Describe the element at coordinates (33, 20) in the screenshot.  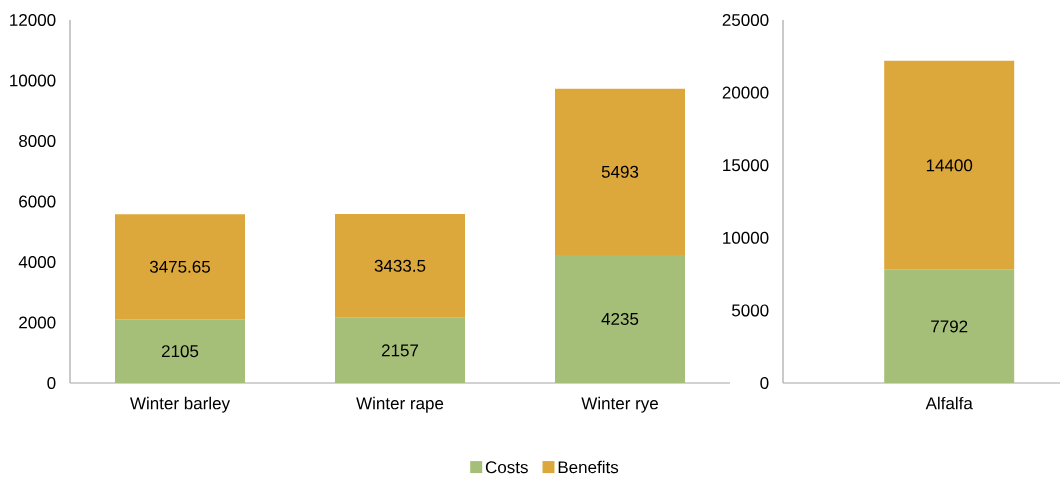
I see `y-tick-label: 12000` at that location.